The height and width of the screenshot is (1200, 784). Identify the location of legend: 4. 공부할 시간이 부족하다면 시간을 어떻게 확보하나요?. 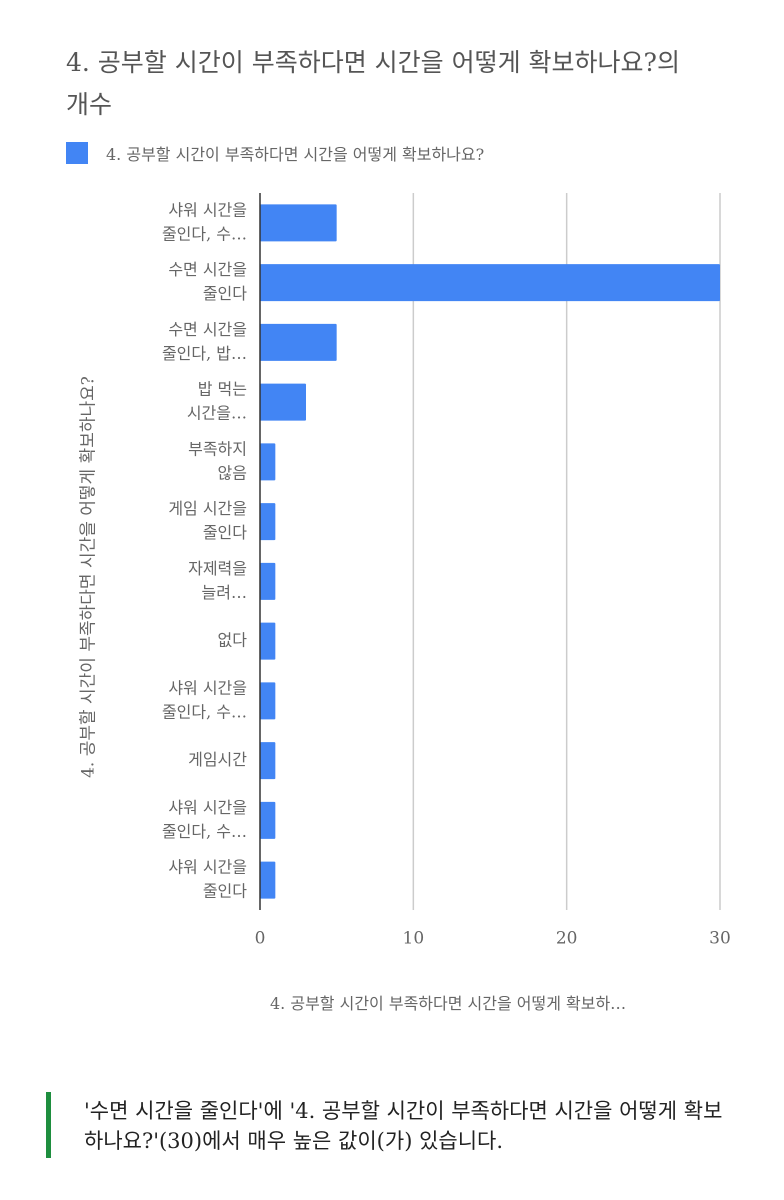
(275, 153).